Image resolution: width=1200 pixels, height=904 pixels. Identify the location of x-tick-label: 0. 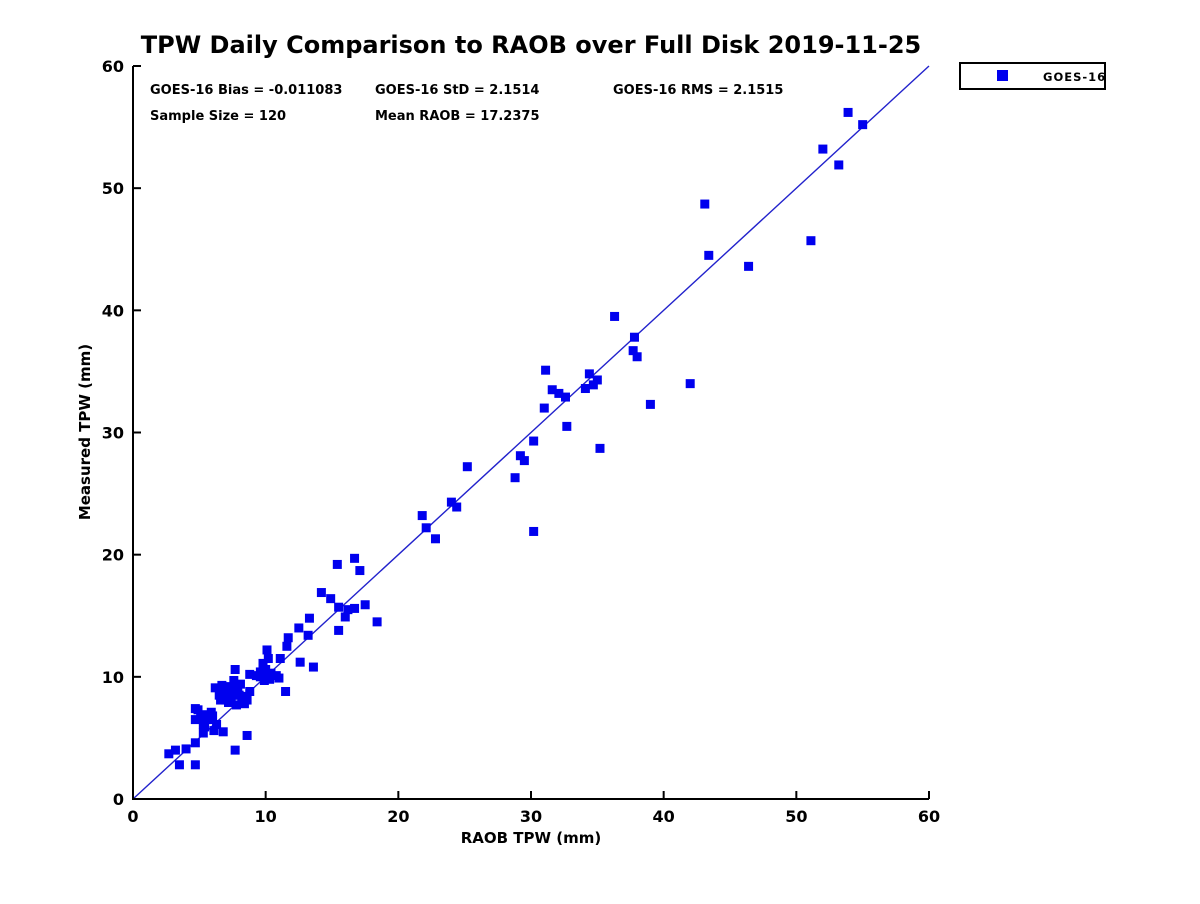
(132, 816).